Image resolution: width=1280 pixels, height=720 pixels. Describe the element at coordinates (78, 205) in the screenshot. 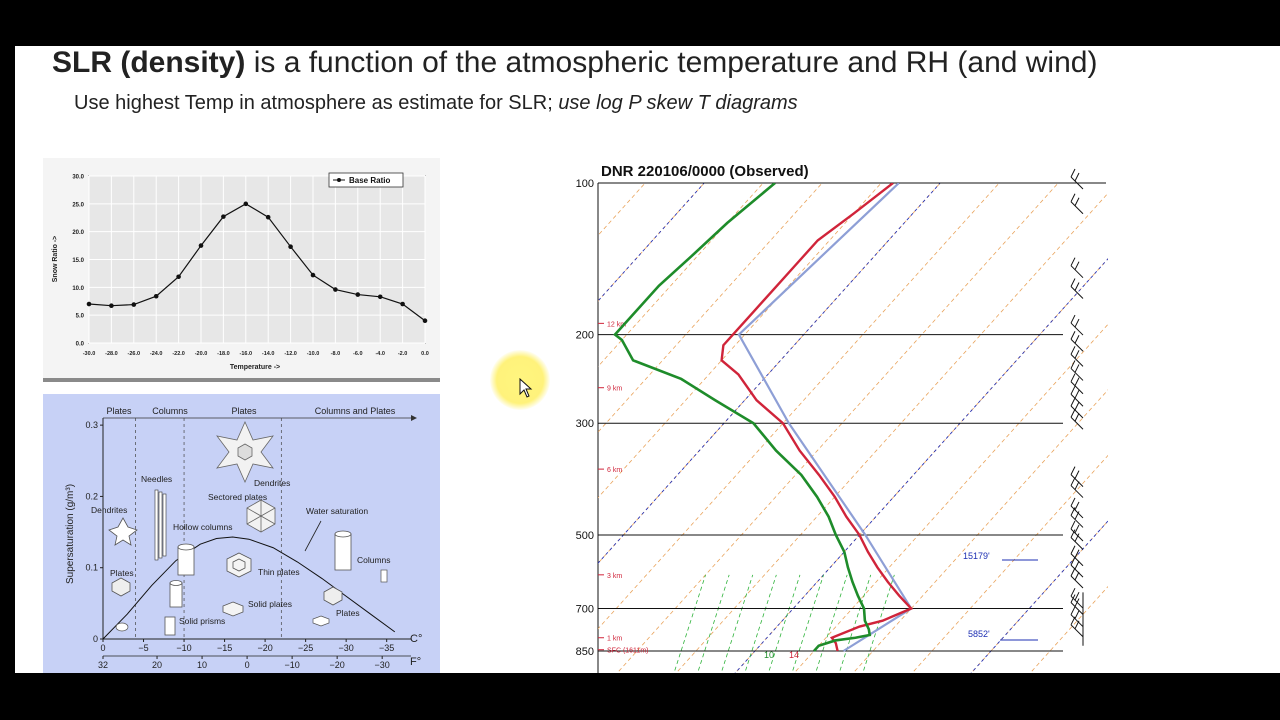

I see `y-tick-label: 25.0` at that location.